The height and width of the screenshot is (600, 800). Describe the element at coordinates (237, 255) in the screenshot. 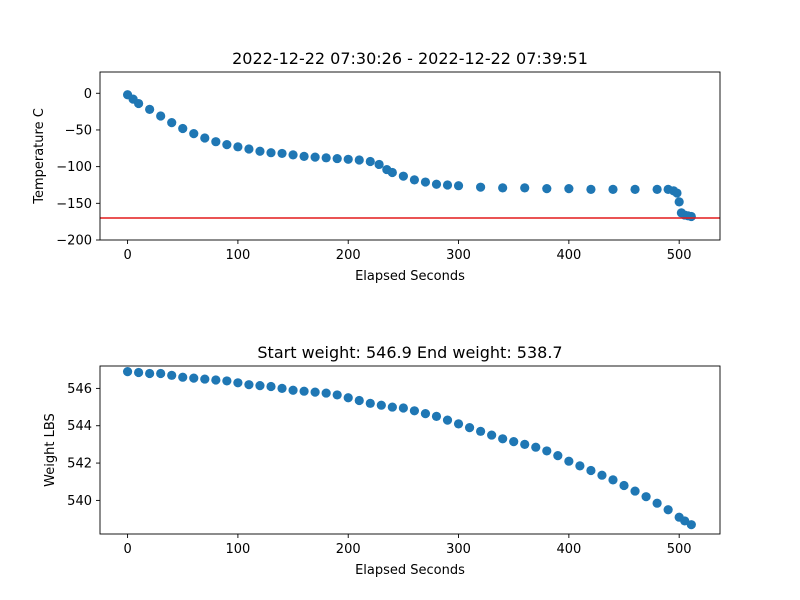

I see `temperature-x-tick-label: 100` at that location.